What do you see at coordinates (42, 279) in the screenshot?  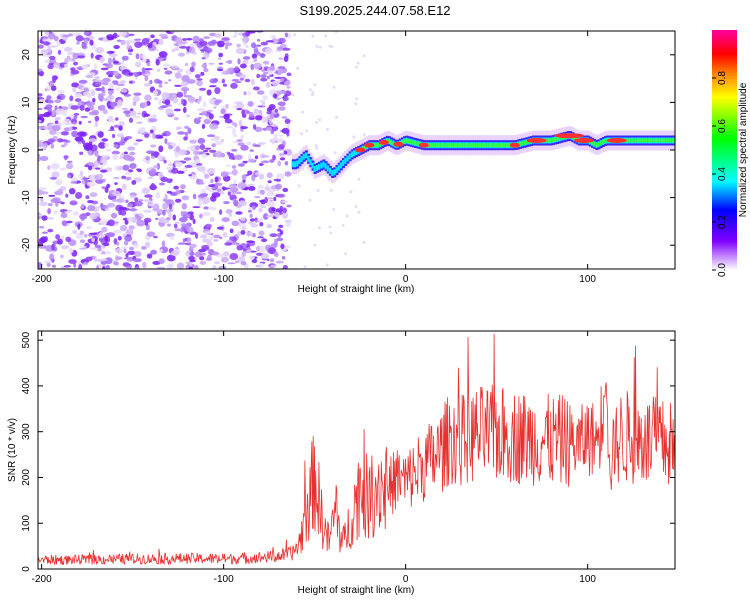 I see `x-tick-label: -200` at bounding box center [42, 279].